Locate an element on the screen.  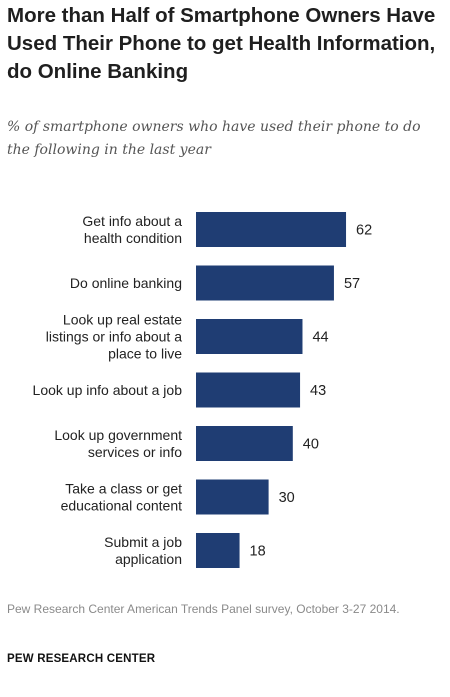
category-label-line: Look up government is located at coordinates (118, 435).